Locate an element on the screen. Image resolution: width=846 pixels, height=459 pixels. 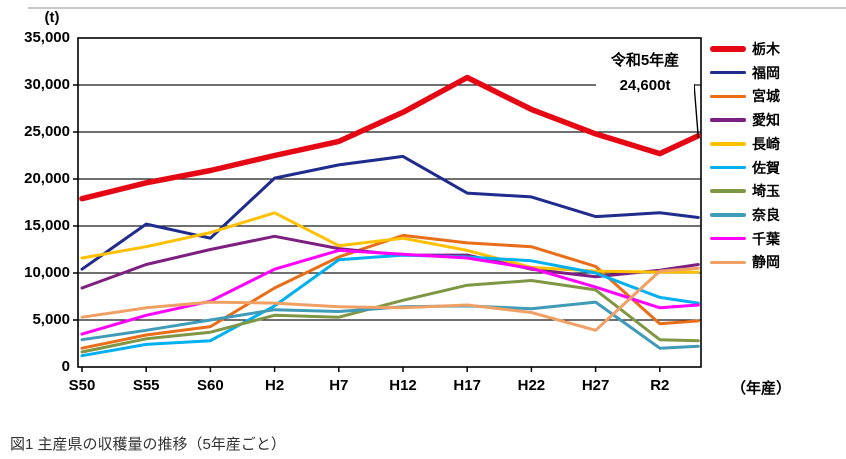
x-axis-label-s55: S55 is located at coordinates (146, 385).